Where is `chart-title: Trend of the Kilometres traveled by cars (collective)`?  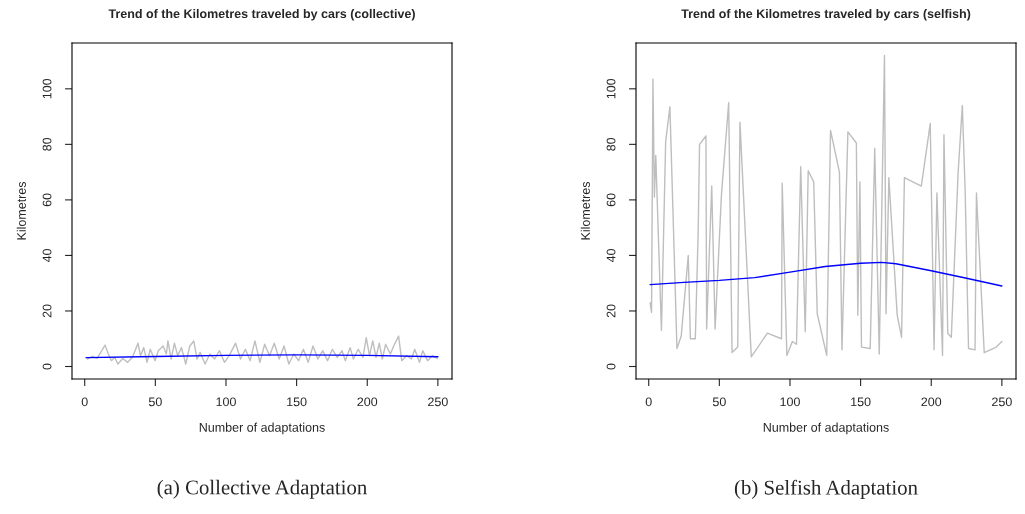 chart-title: Trend of the Kilometres traveled by cars (collective) is located at coordinates (261, 14).